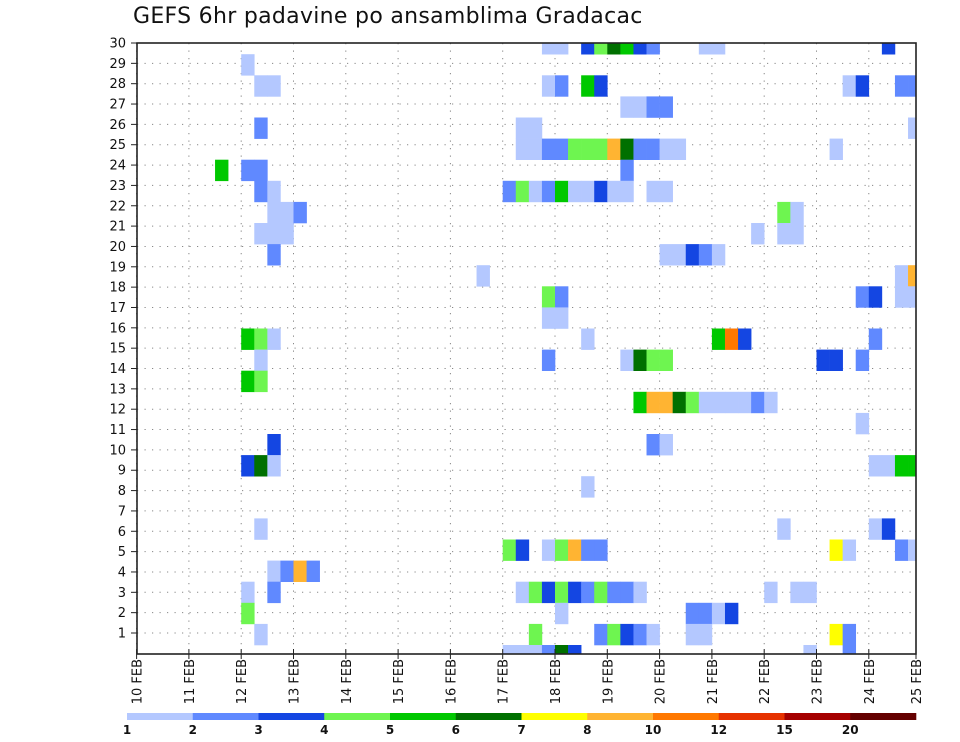  What do you see at coordinates (390, 730) in the screenshot?
I see `colorbar-label: 5` at bounding box center [390, 730].